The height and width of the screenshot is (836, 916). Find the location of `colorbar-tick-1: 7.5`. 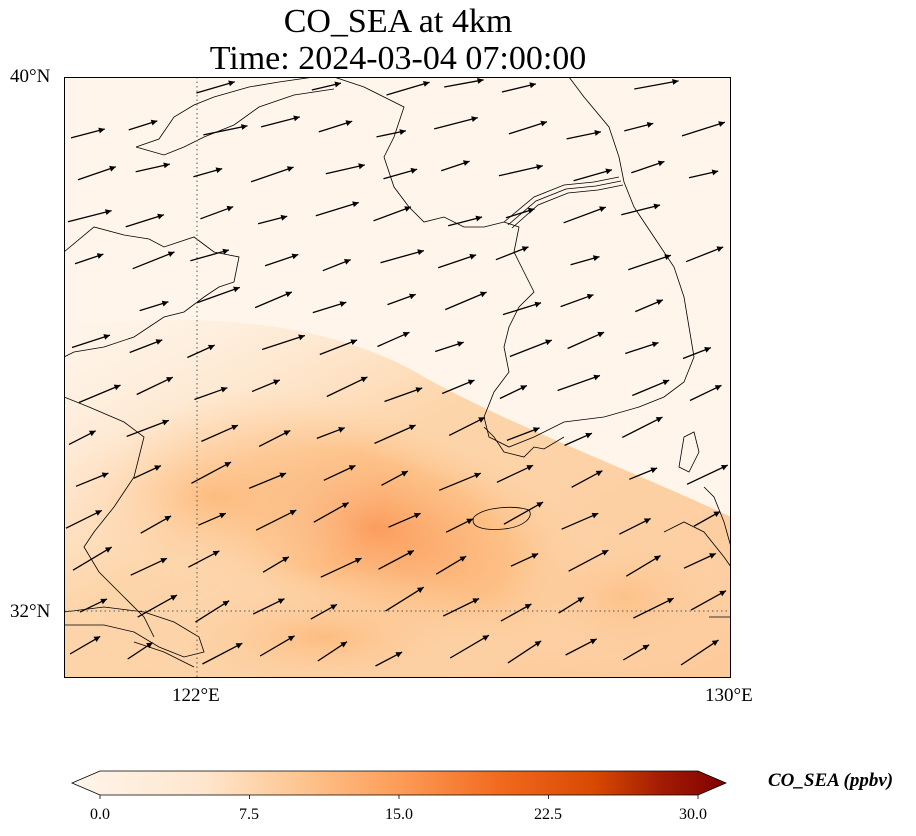

colorbar-tick-1: 7.5 is located at coordinates (249, 814).